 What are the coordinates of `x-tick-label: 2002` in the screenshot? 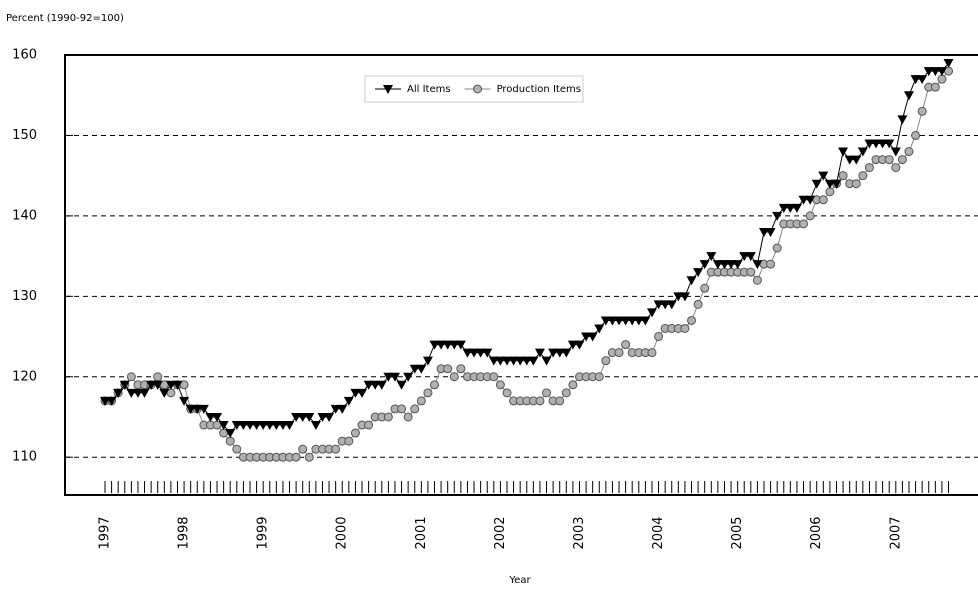 It's located at (500, 532).